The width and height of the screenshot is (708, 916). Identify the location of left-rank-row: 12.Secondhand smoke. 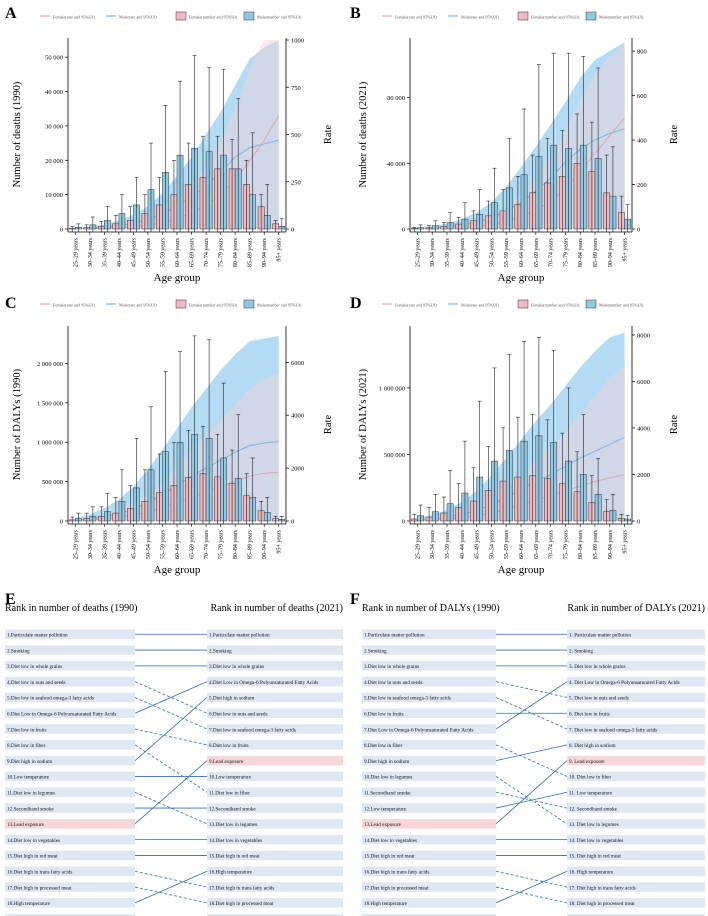
(70, 808).